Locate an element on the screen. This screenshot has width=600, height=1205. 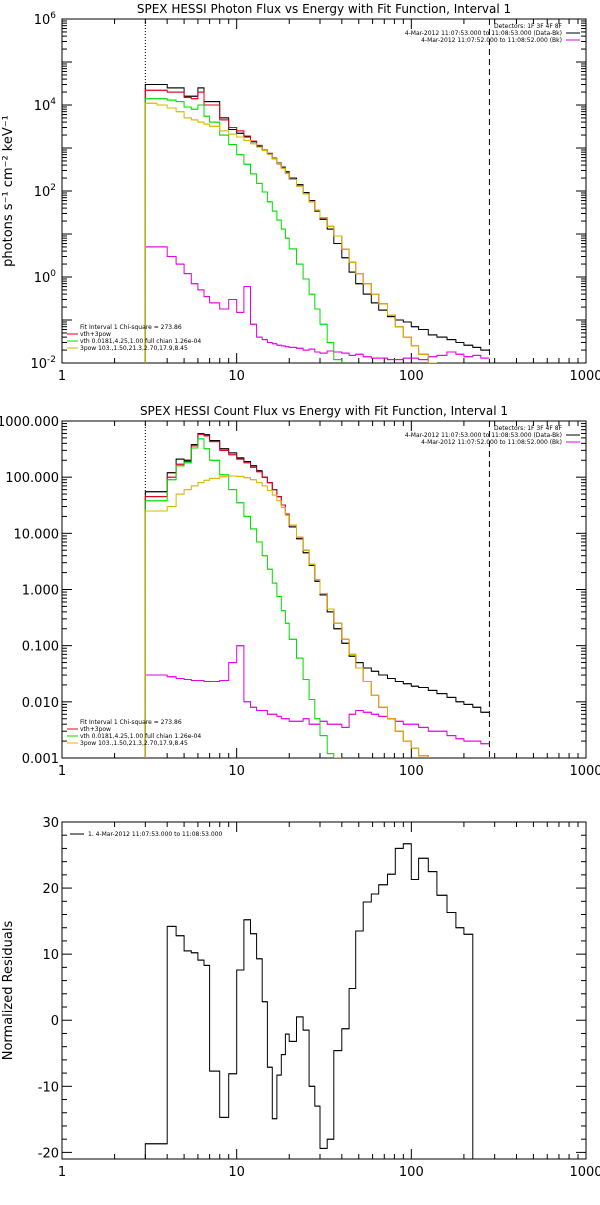
series-data-bk is located at coordinates (317, 223).